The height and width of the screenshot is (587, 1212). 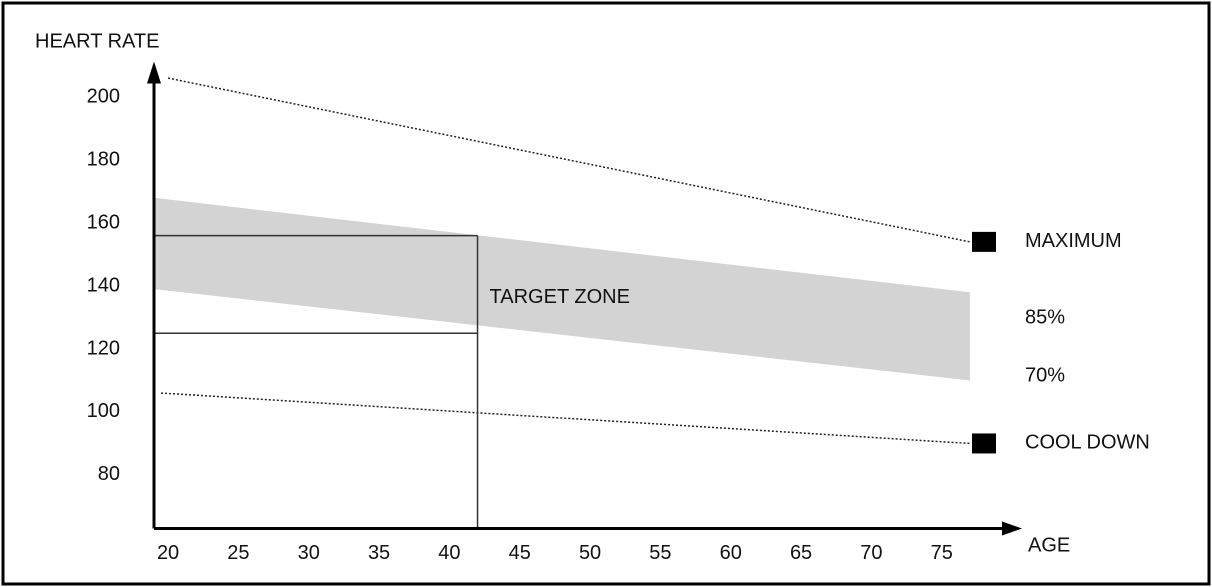 I want to click on y-axis-arrow, so click(x=154, y=72).